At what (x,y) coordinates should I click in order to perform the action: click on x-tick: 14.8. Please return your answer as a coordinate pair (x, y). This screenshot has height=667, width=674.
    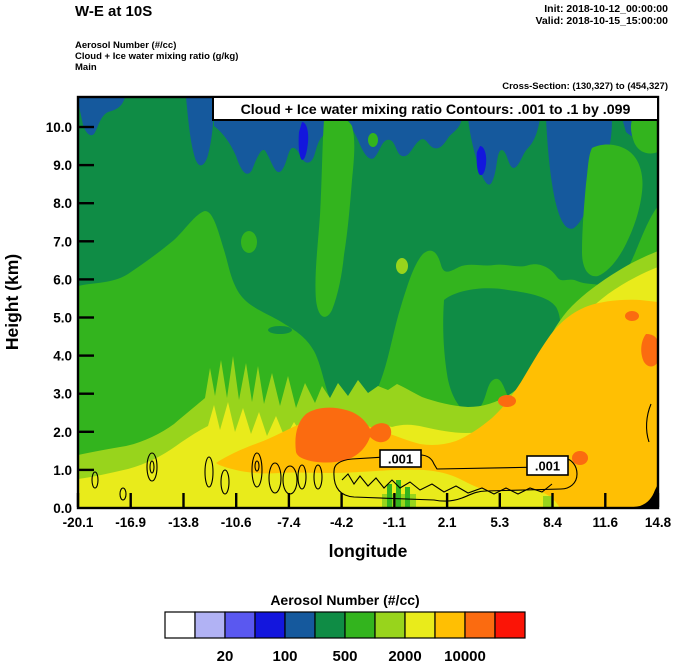
    Looking at the image, I should click on (658, 522).